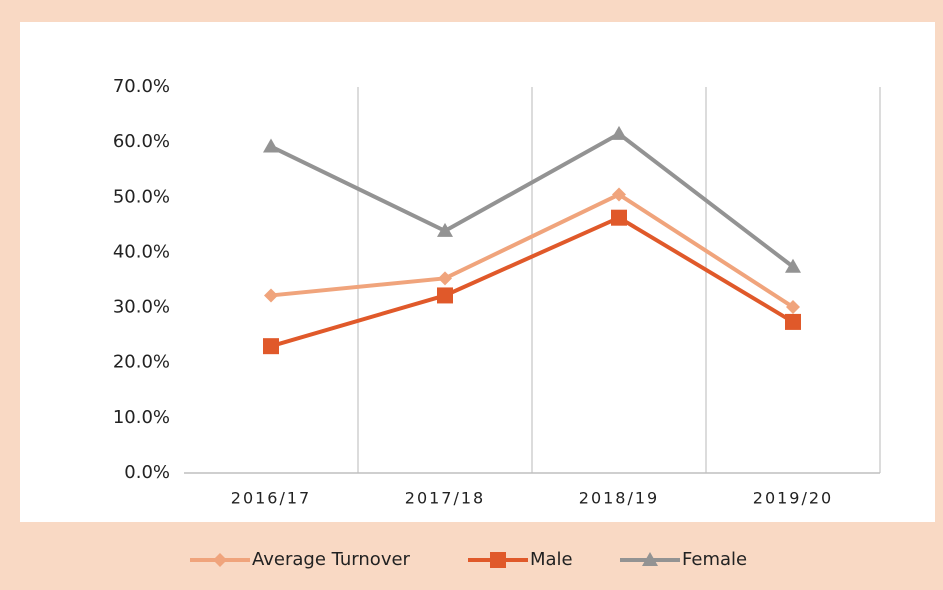 The height and width of the screenshot is (590, 943). I want to click on x-tick-label: 2019/20, so click(793, 498).